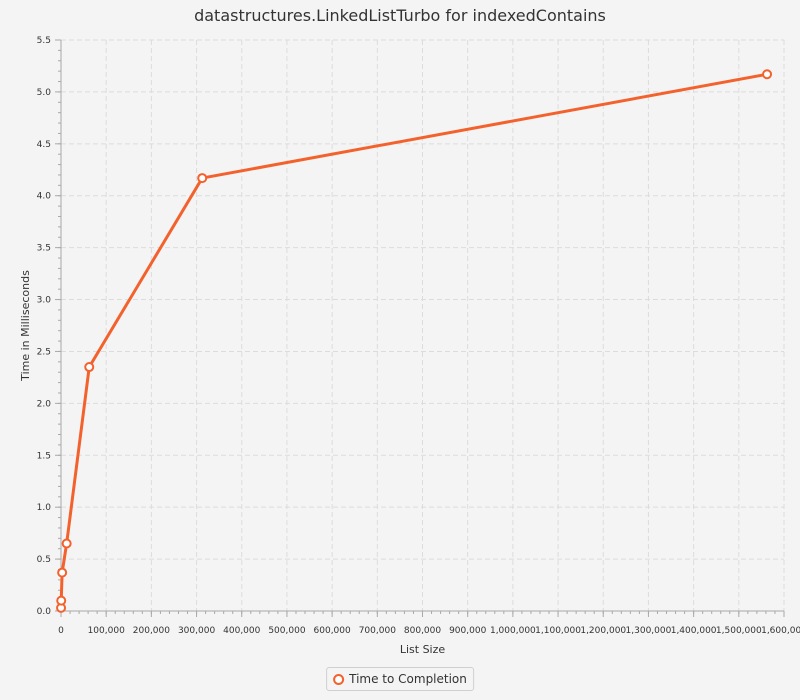 The height and width of the screenshot is (700, 800). I want to click on y-axis-title: Time in Milliseconds, so click(25, 326).